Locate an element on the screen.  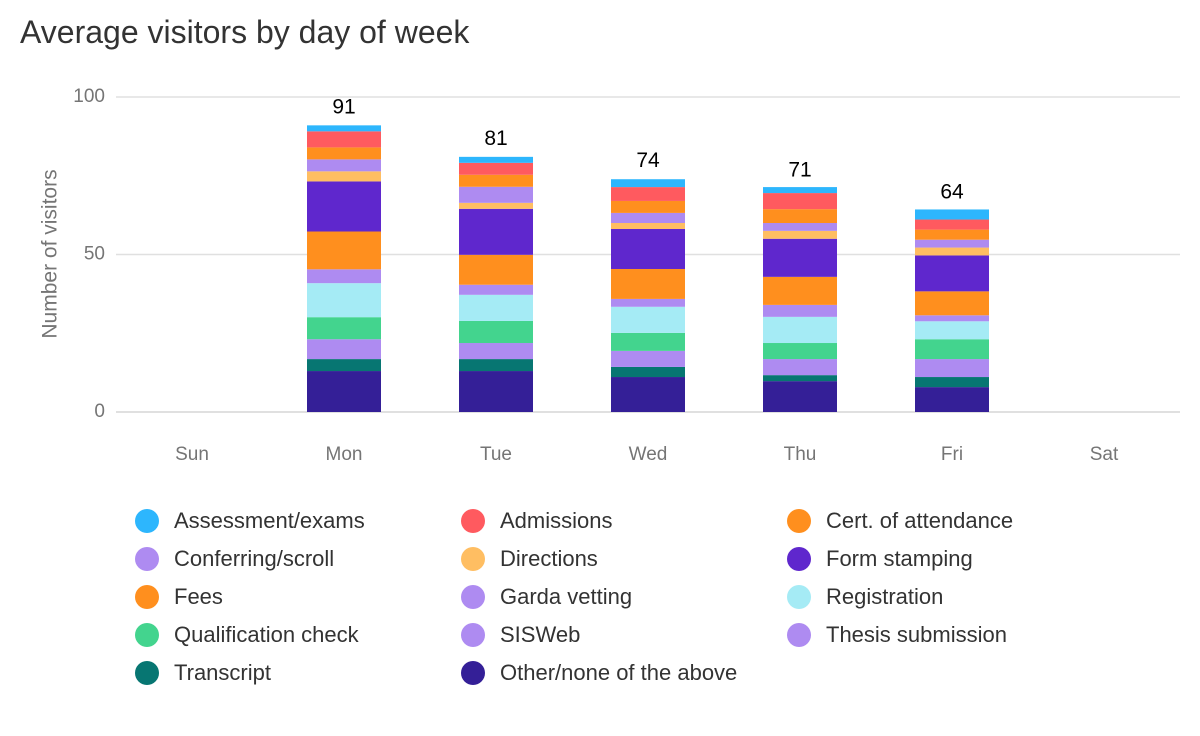
bar-segment-admissions-fri is located at coordinates (952, 224).